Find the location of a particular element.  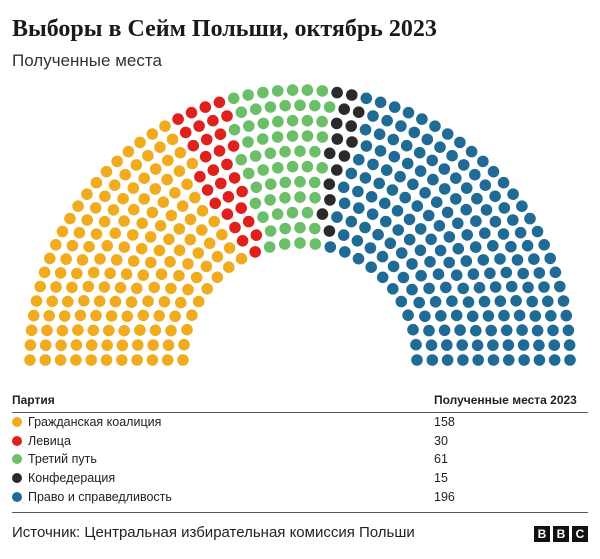

party-seats: 158 is located at coordinates (444, 422).